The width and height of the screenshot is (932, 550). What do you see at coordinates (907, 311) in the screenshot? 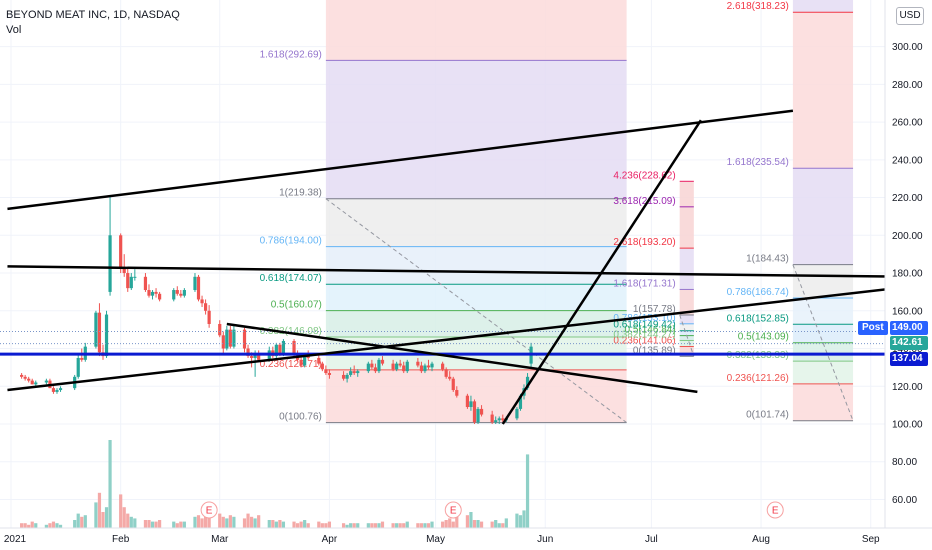
I see `price-axis-tick-label: 160.00` at bounding box center [907, 311].